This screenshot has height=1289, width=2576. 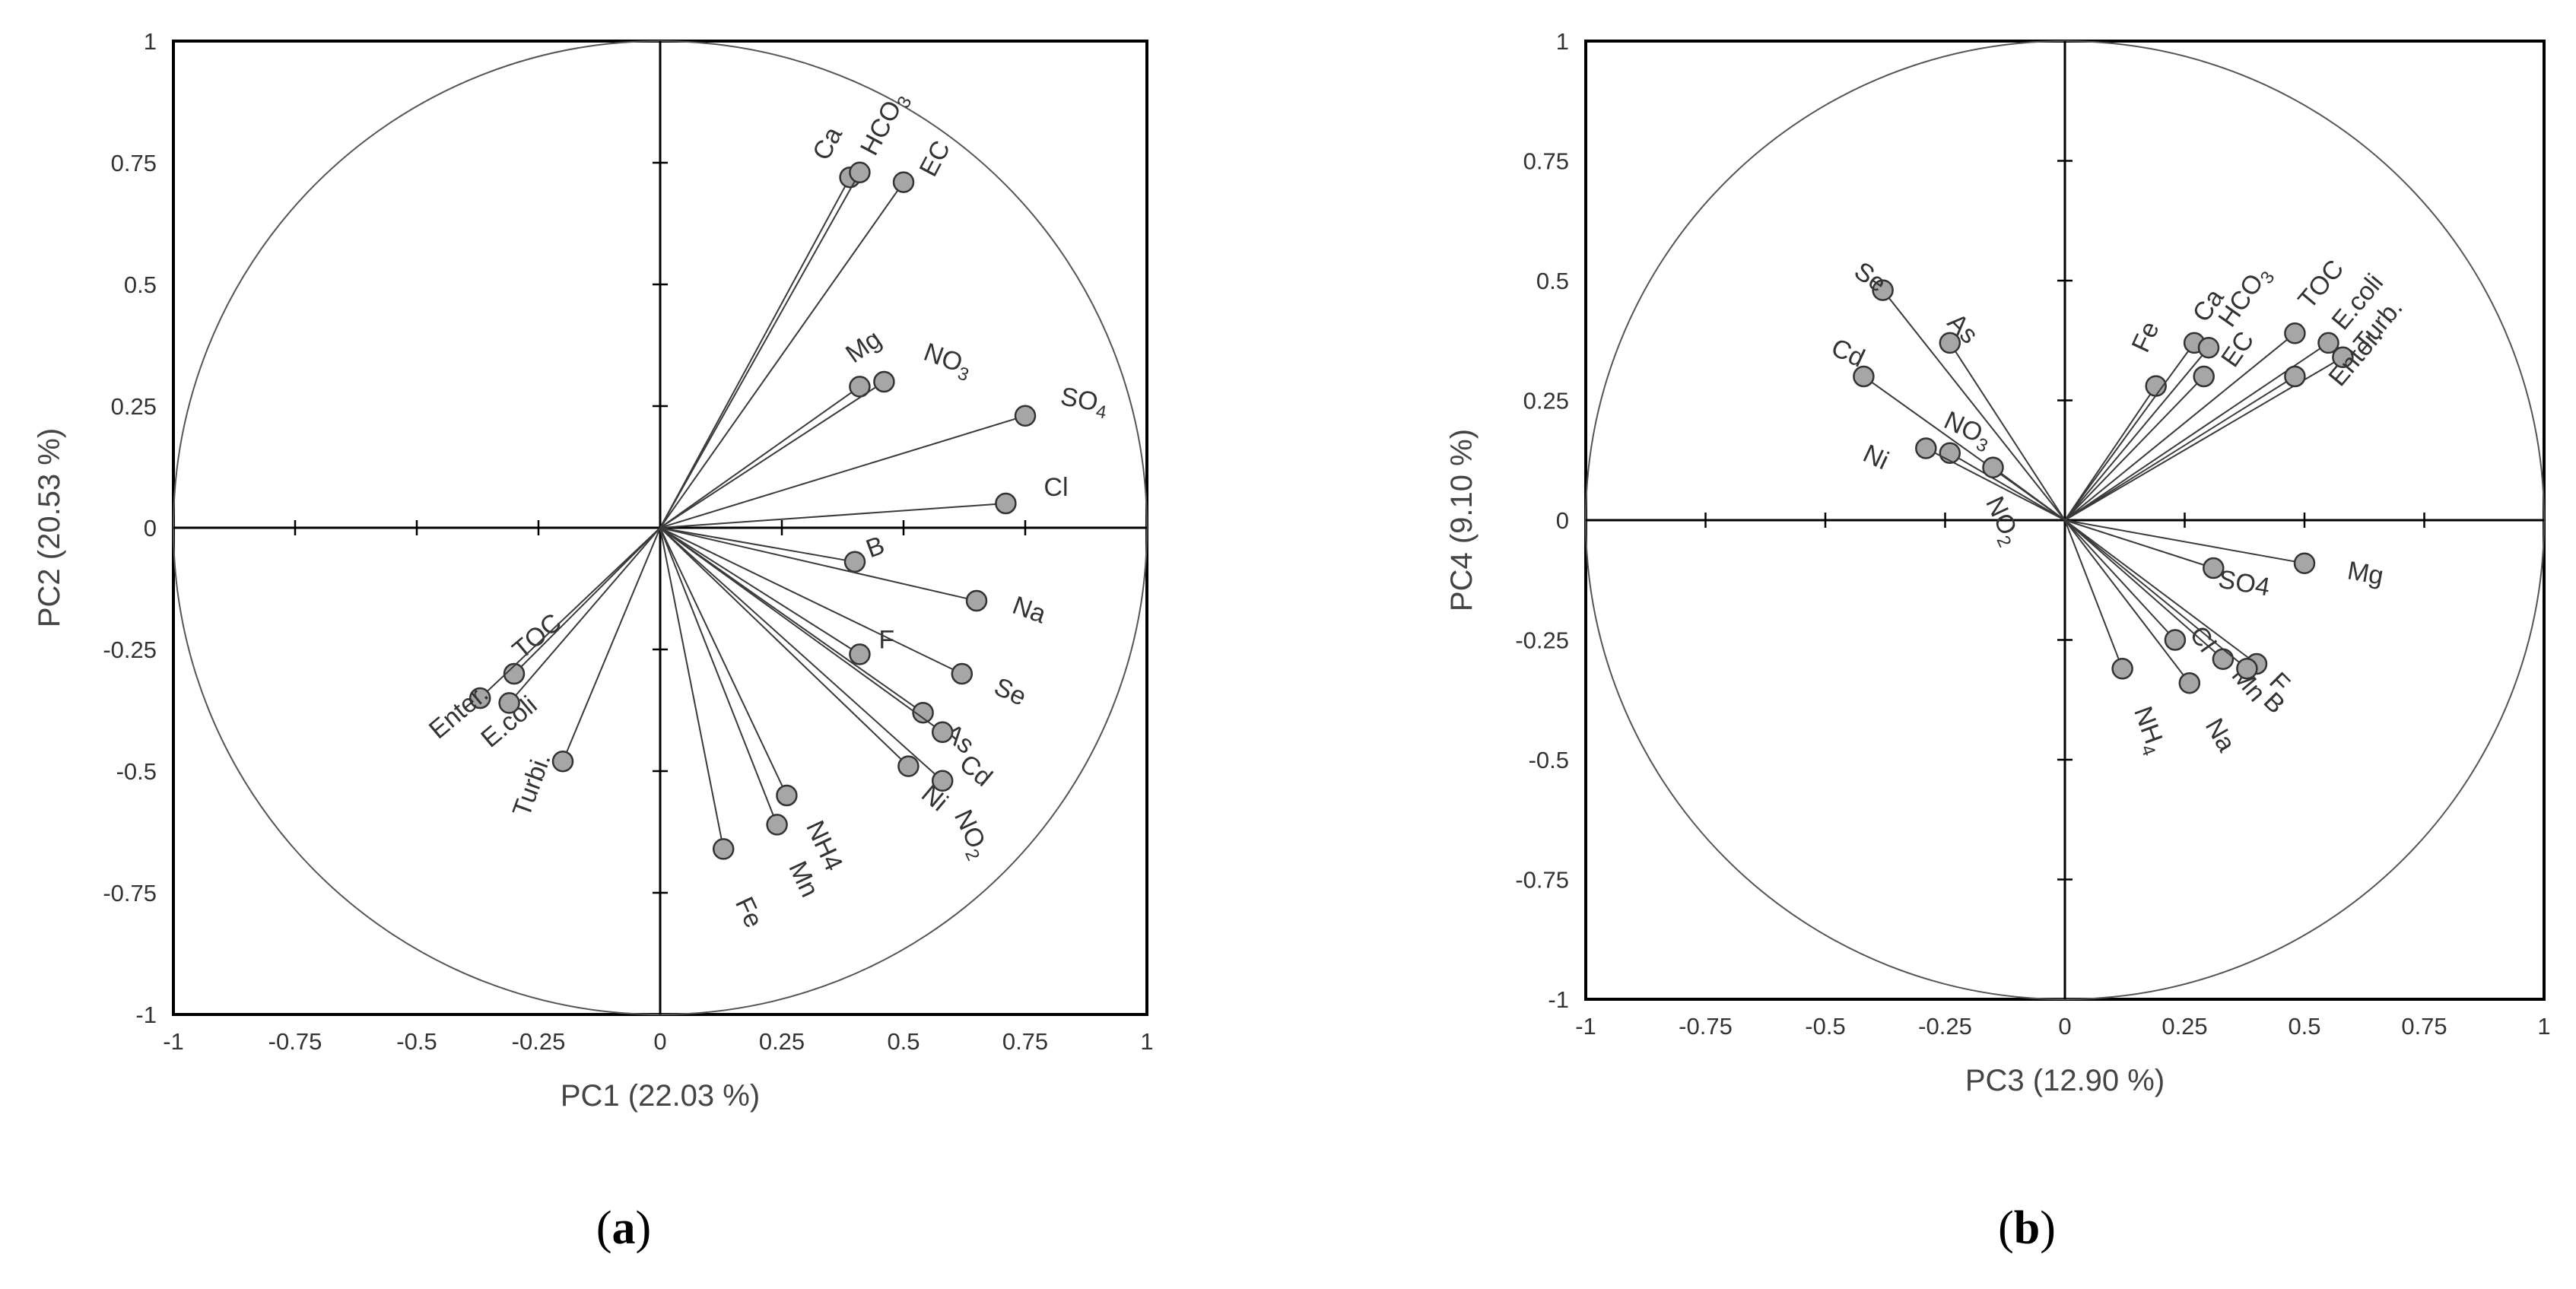 What do you see at coordinates (1876, 457) in the screenshot?
I see `variable-label: Ni` at bounding box center [1876, 457].